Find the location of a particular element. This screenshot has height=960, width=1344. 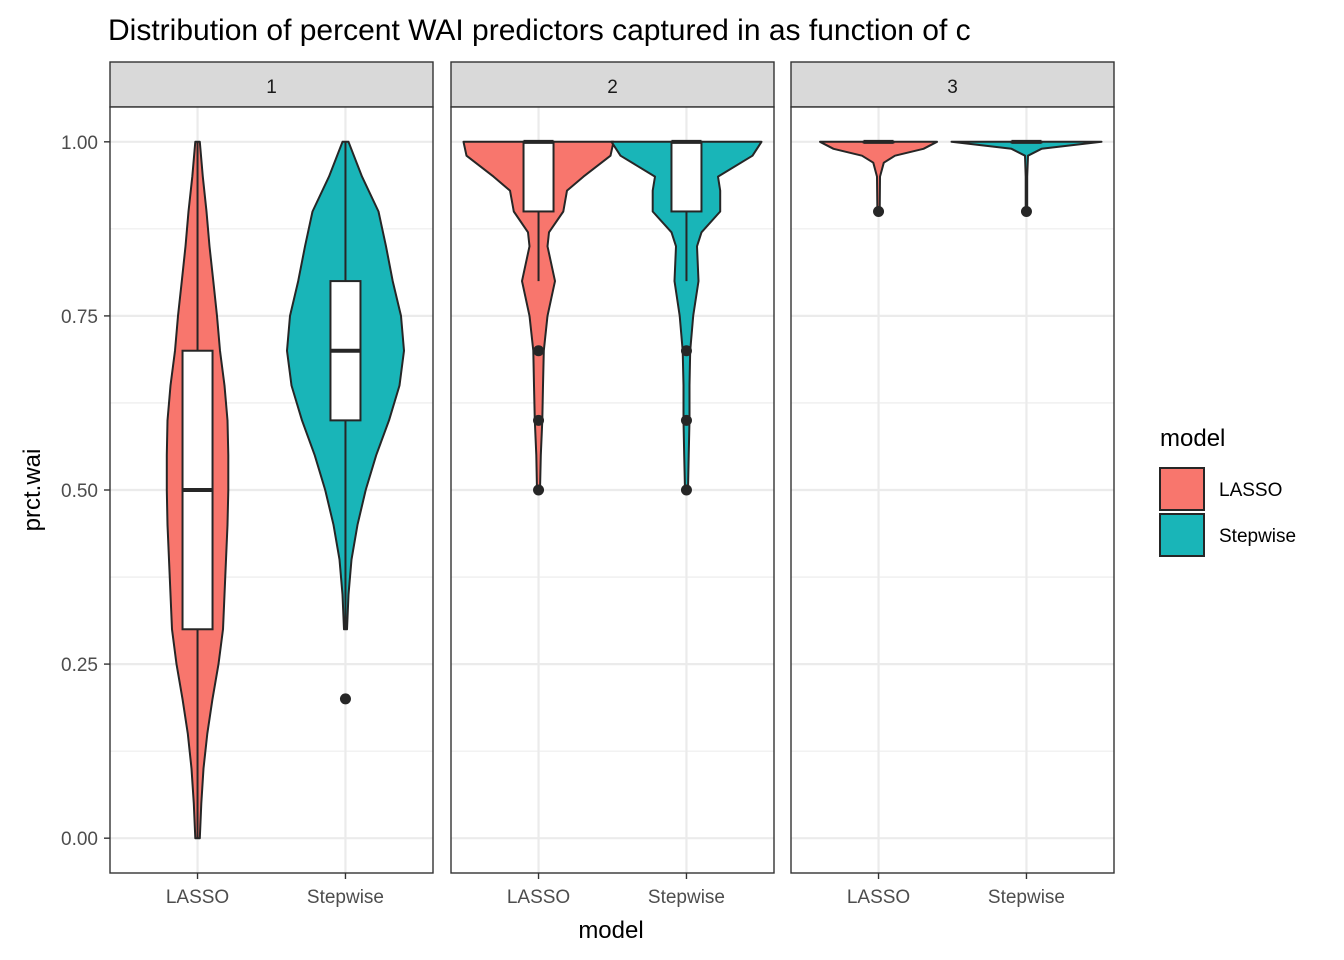

x-axis-title: model is located at coordinates (610, 930).